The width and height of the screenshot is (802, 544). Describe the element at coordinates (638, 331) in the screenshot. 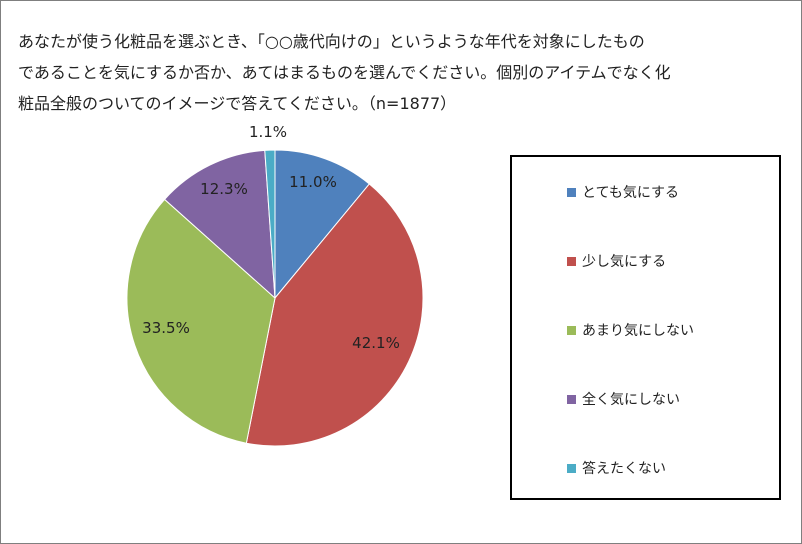

I see `legend-label: あまり気にしない` at that location.